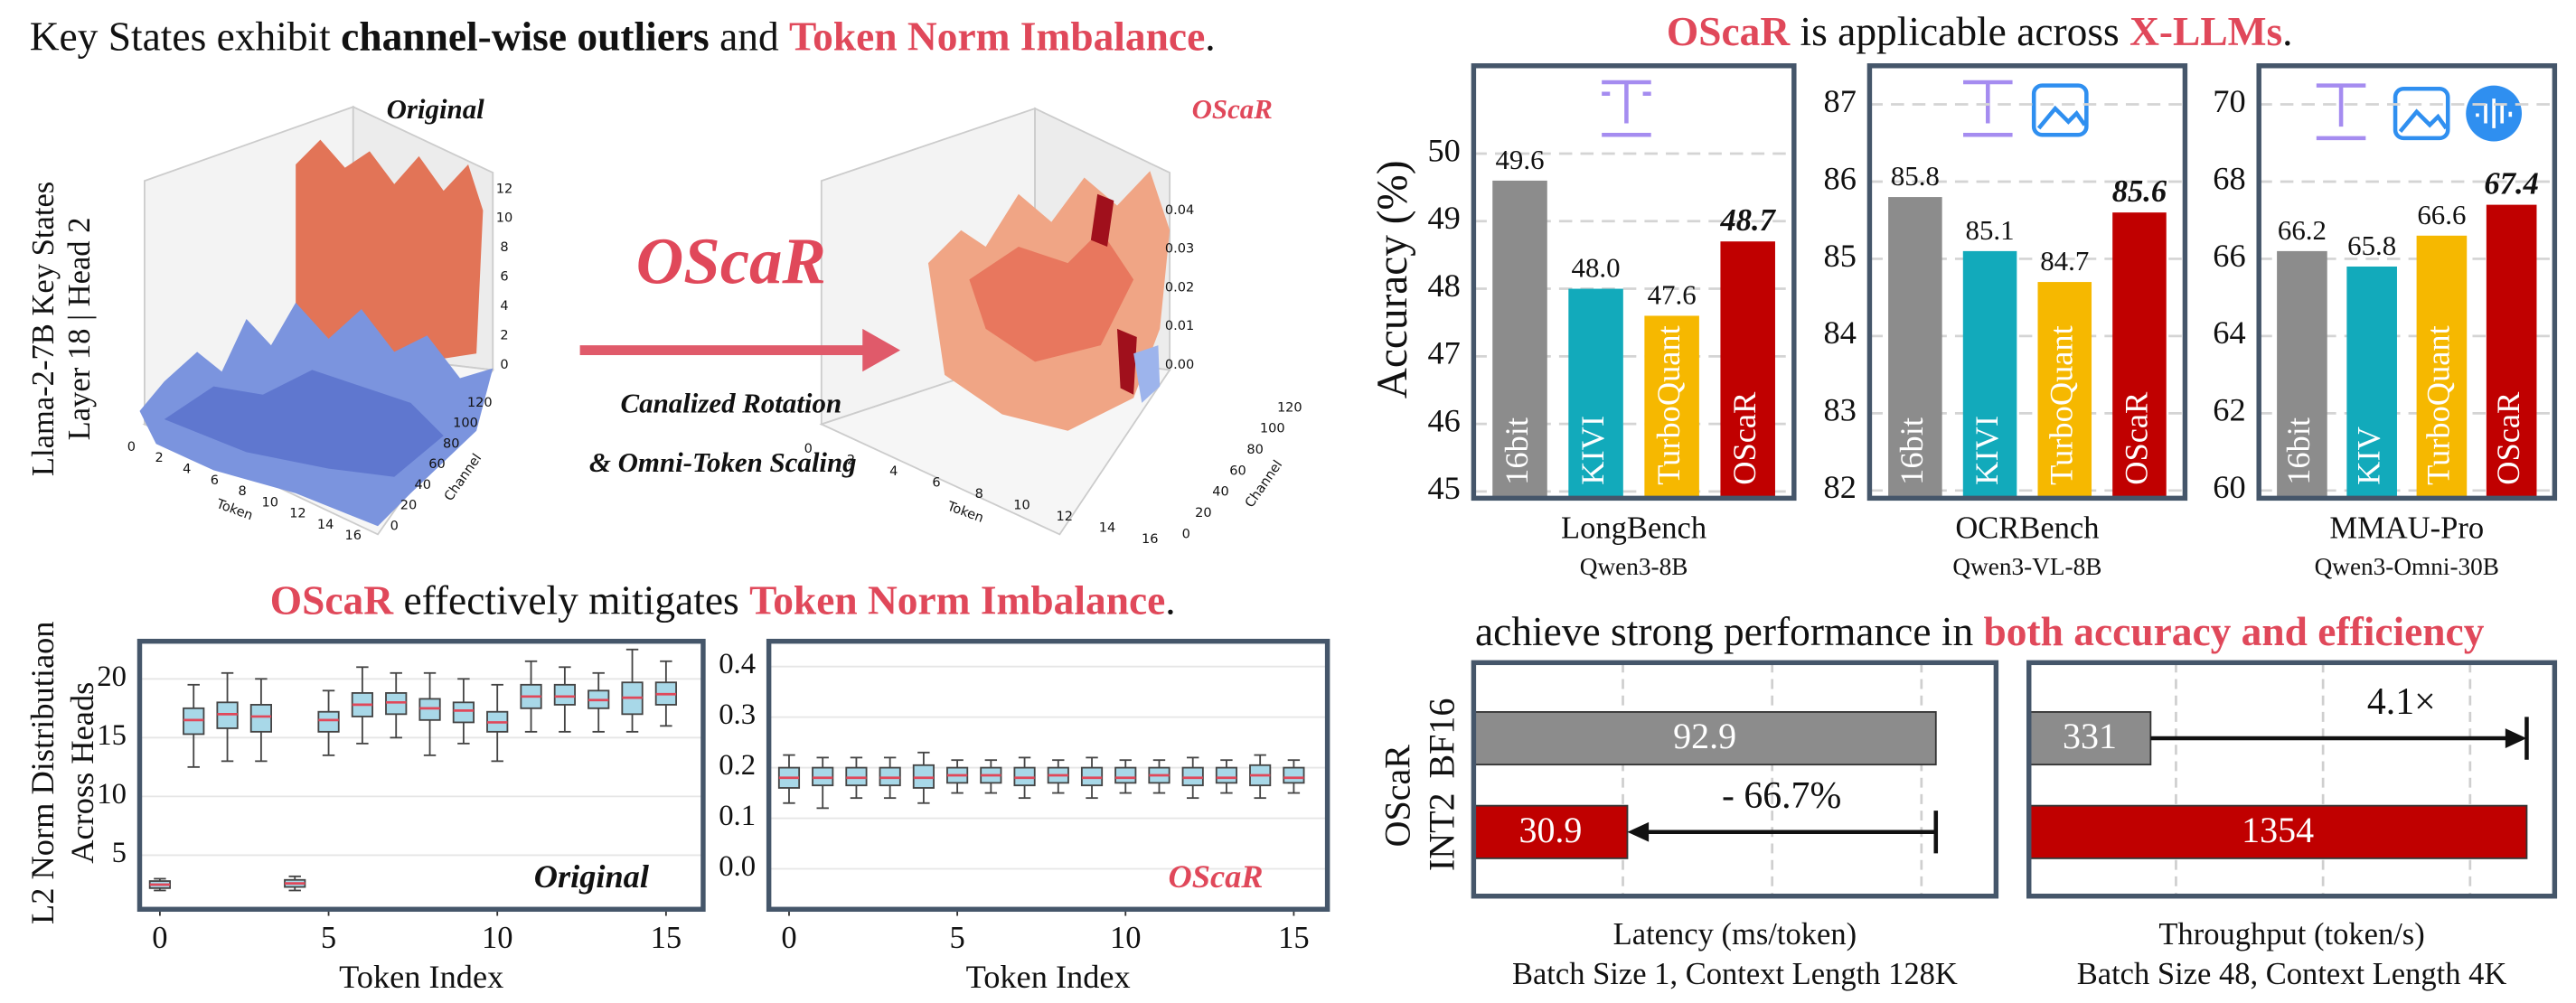 This screenshot has width=2576, height=1003. What do you see at coordinates (749, 37) in the screenshot?
I see `heading-part: and` at bounding box center [749, 37].